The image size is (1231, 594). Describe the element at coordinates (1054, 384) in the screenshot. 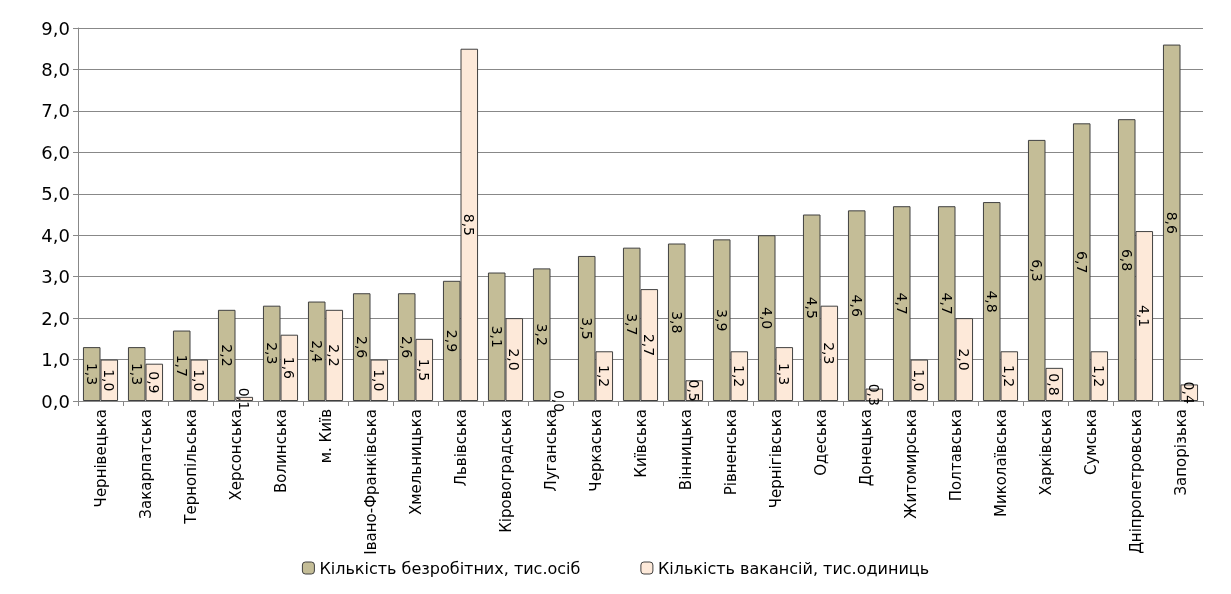

I see `data-label: 0,8` at that location.